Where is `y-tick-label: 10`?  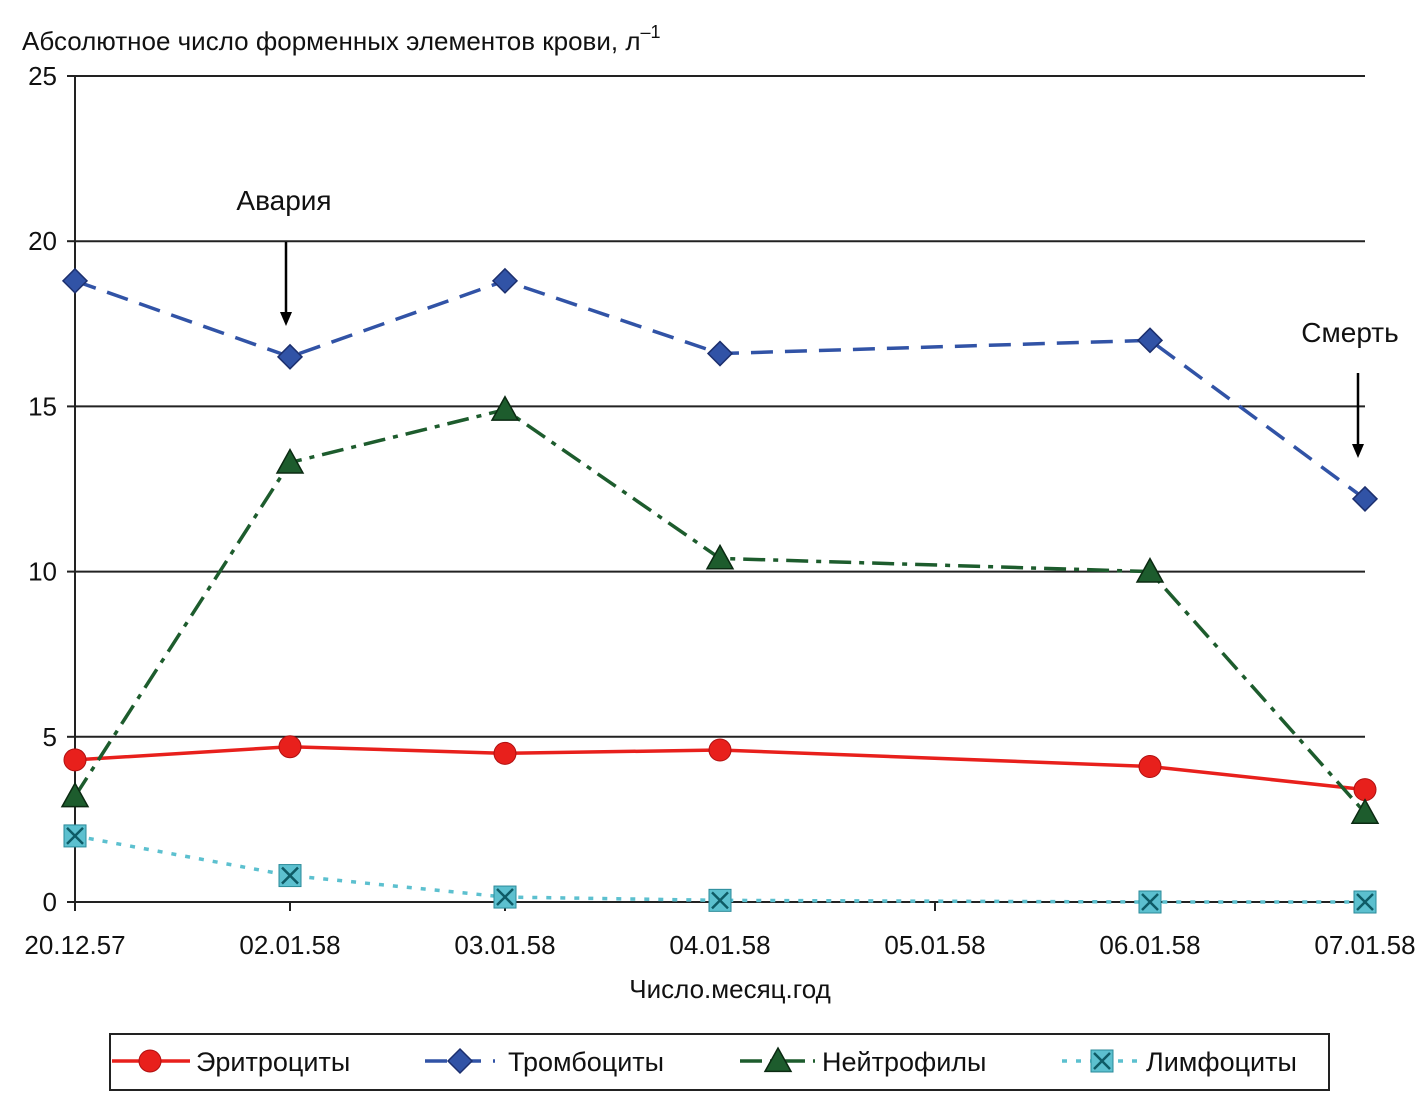
y-tick-label: 10 is located at coordinates (42, 572).